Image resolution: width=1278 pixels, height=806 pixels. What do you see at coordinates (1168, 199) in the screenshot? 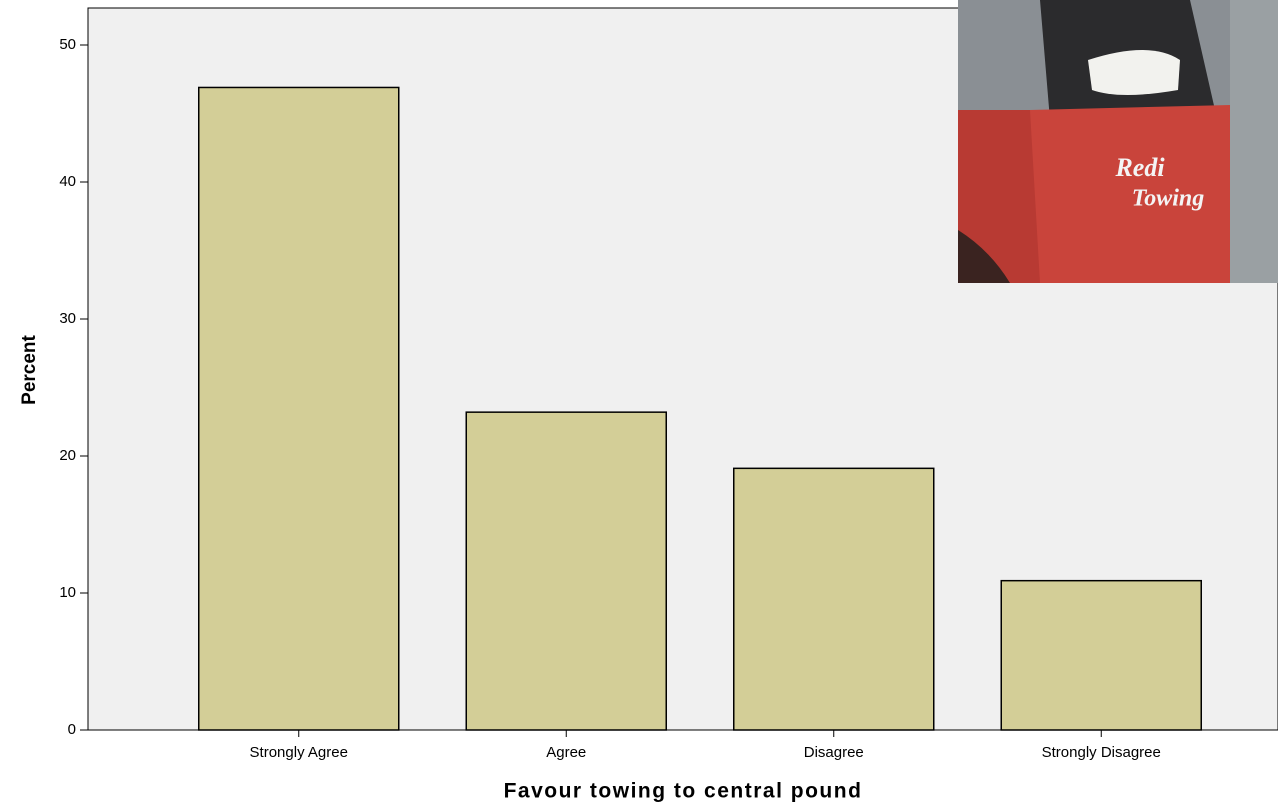
I see `inset-text: Towing` at bounding box center [1168, 199].